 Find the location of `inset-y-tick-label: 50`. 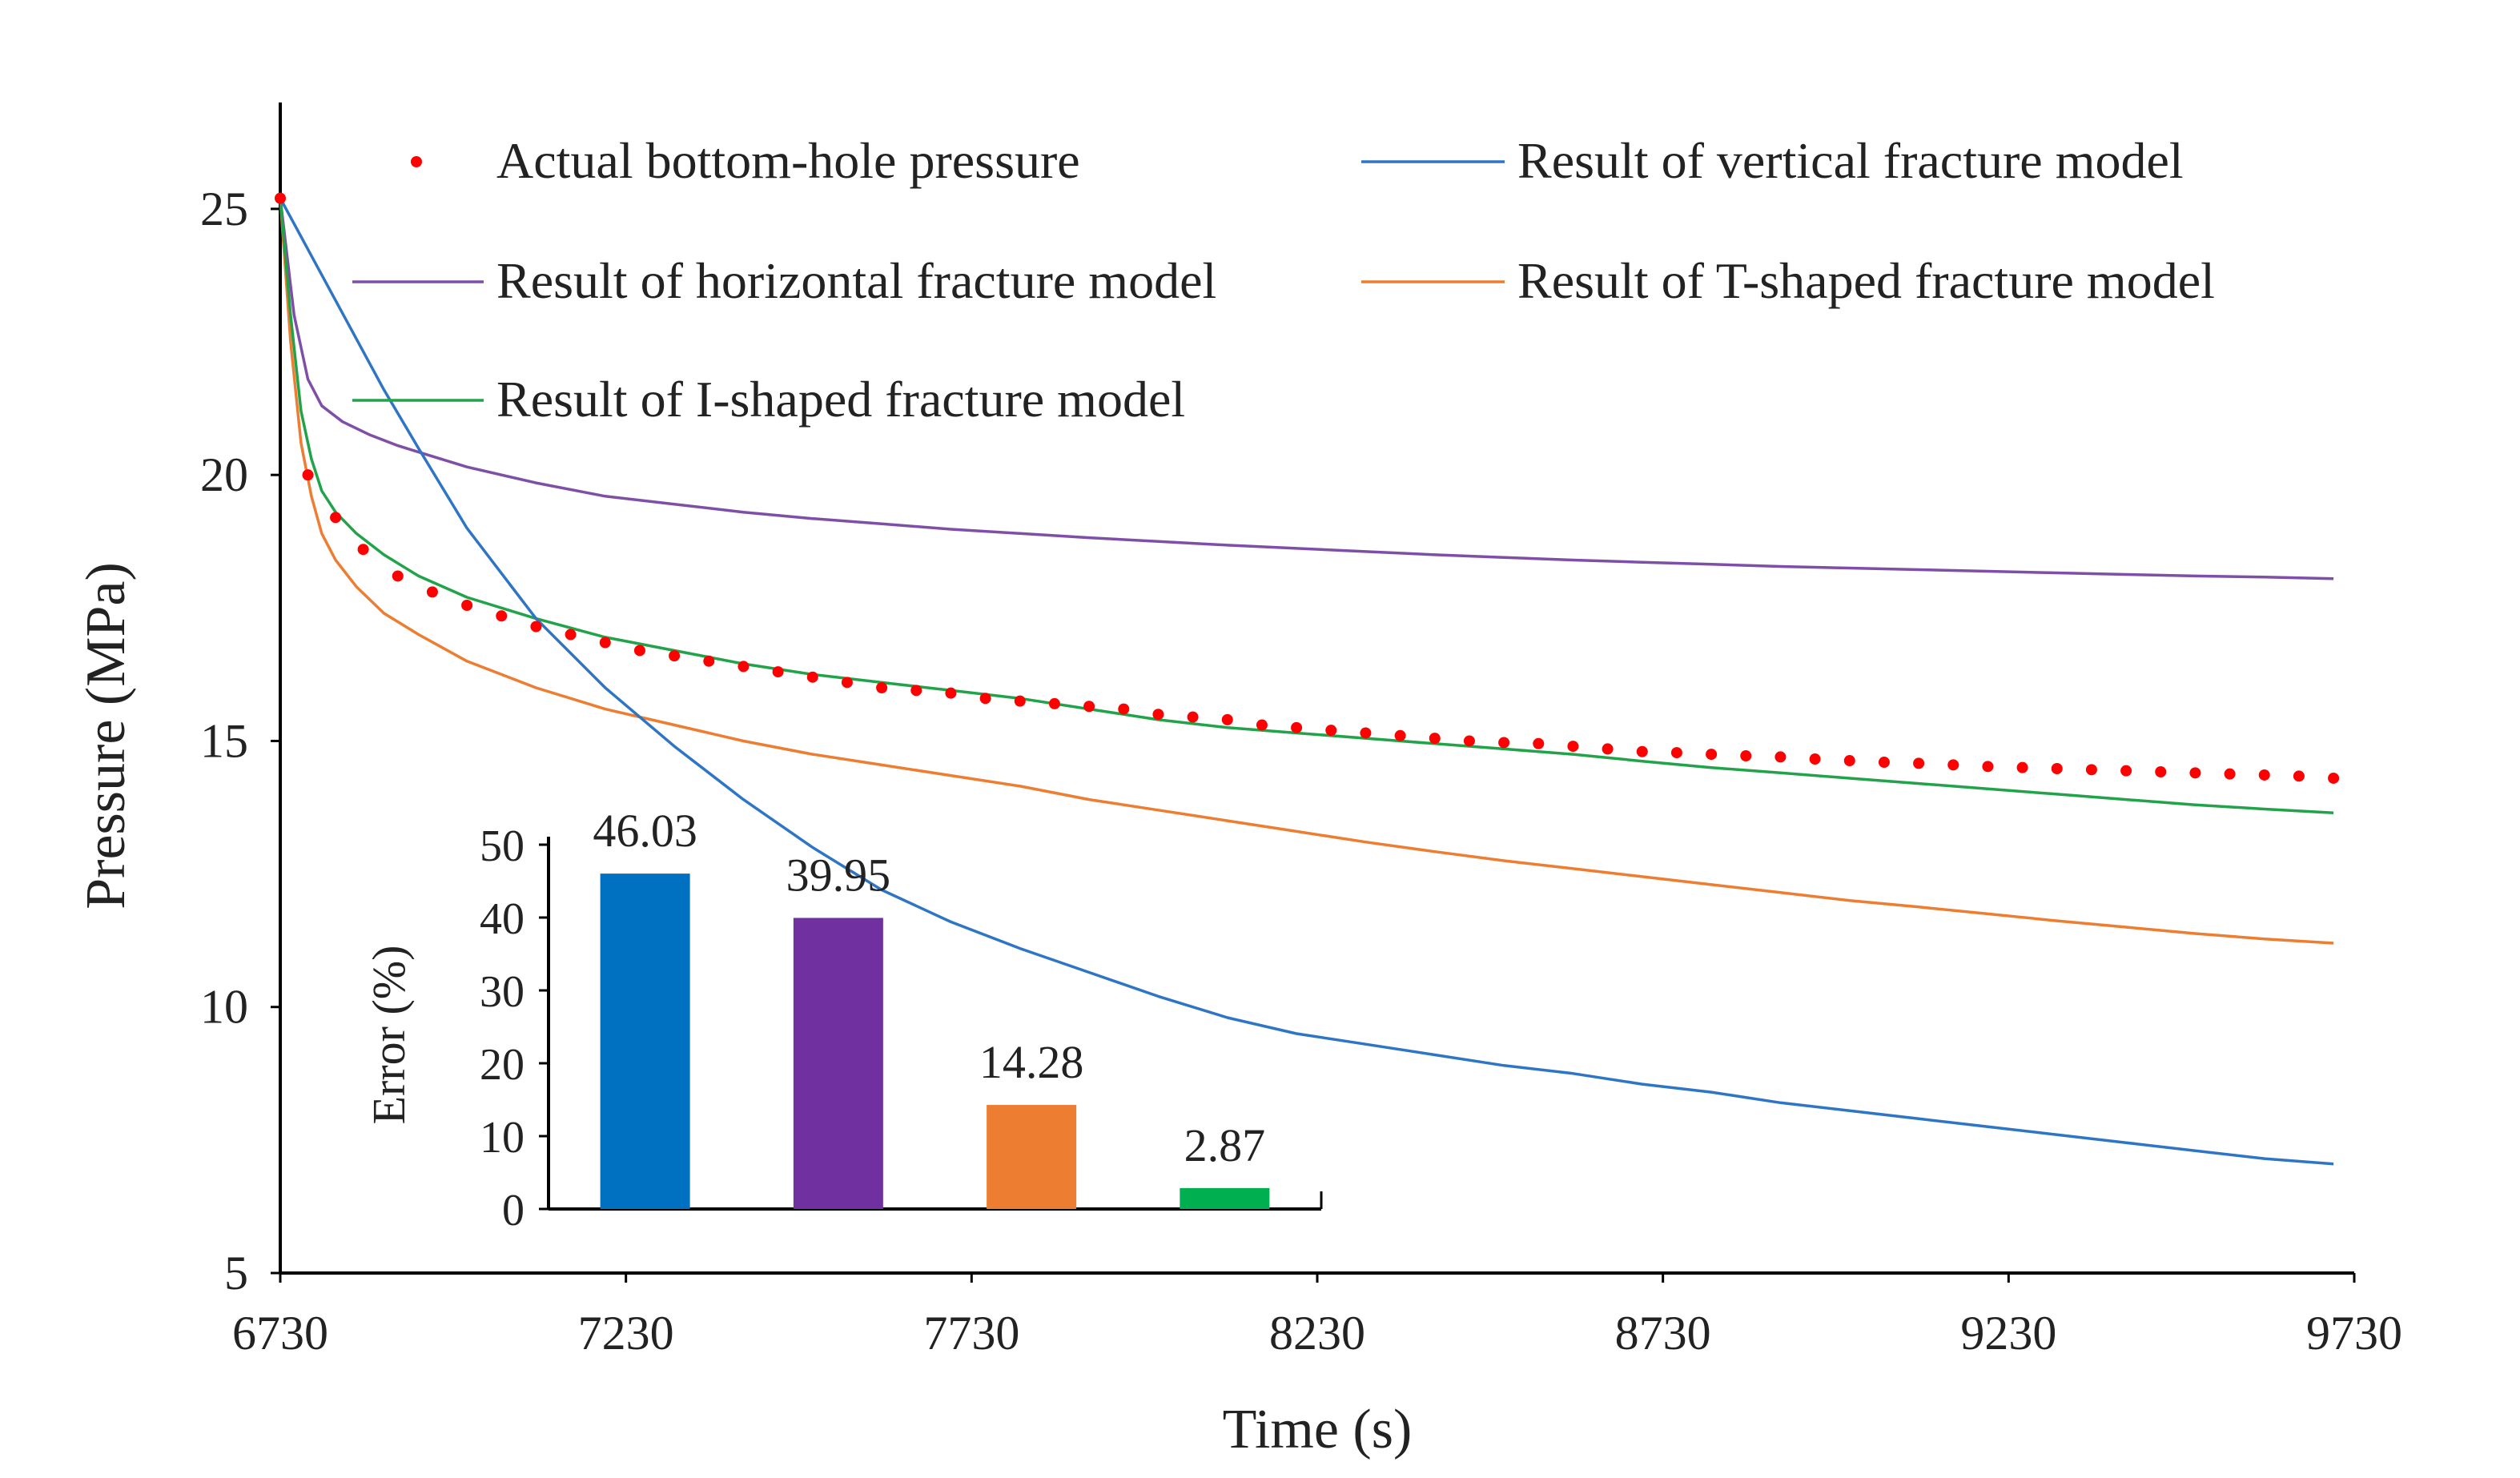

inset-y-tick-label: 50 is located at coordinates (502, 846).